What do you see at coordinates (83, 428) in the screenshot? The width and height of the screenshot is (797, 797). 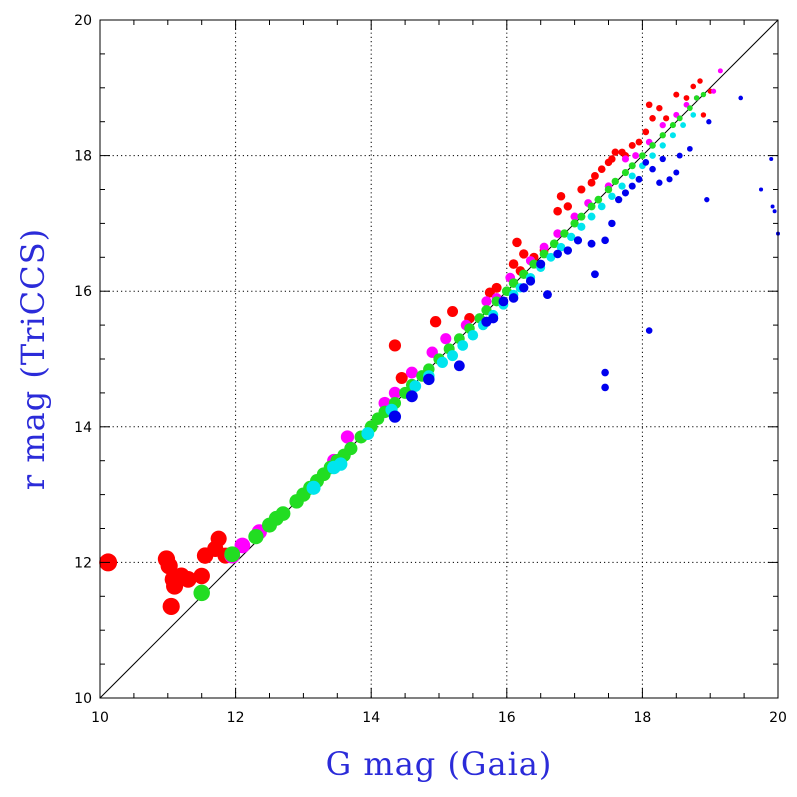 I see `y-tick-label-14: 14` at bounding box center [83, 428].